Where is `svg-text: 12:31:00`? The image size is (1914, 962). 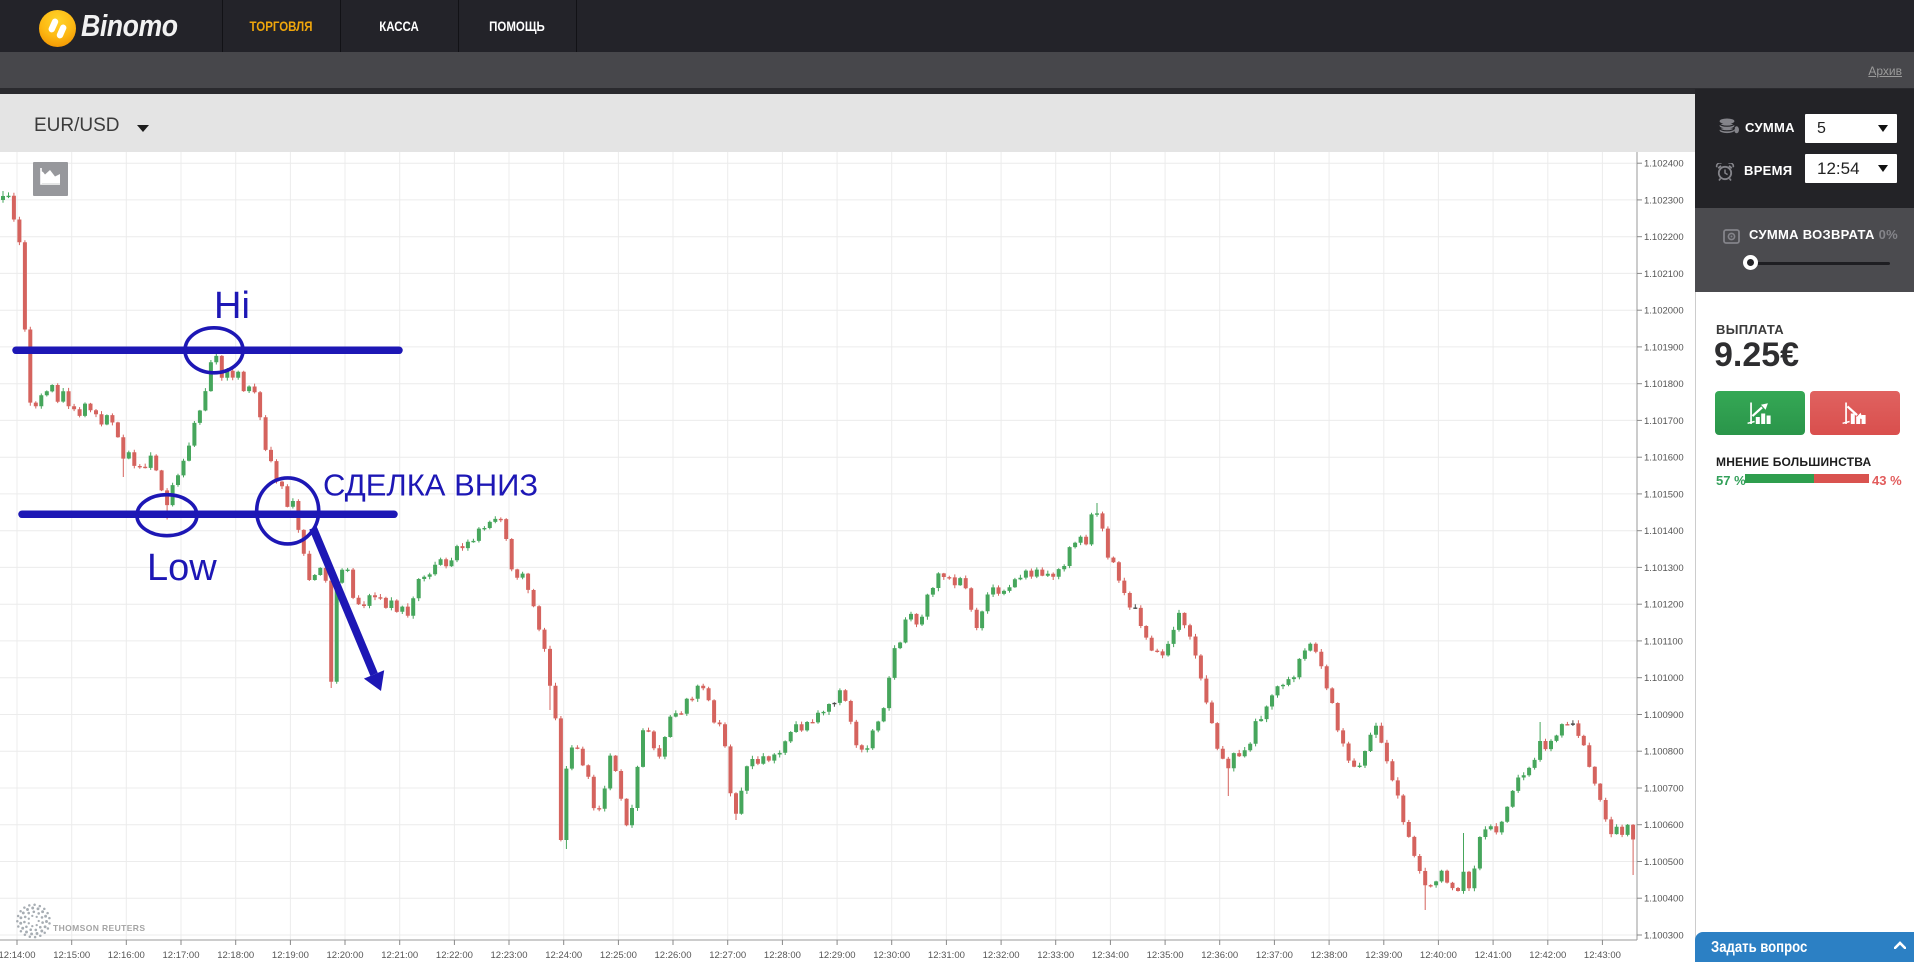 svg-text: 12:31:00 is located at coordinates (946, 955).